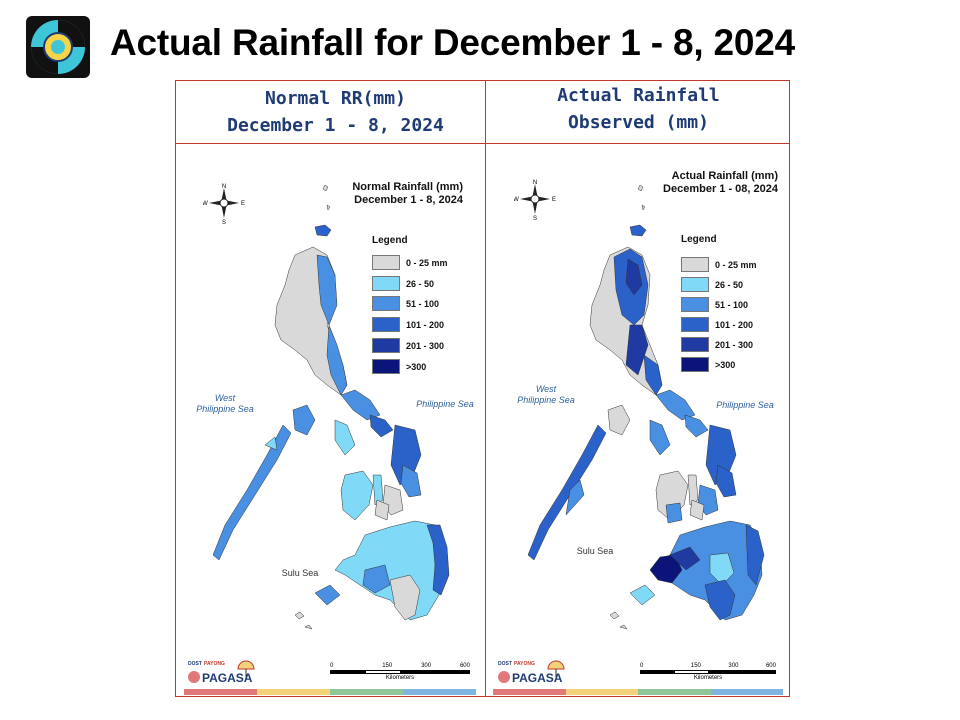 This screenshot has width=960, height=720. What do you see at coordinates (712, 284) in the screenshot?
I see `right-legend-row: 26 - 50` at bounding box center [712, 284].